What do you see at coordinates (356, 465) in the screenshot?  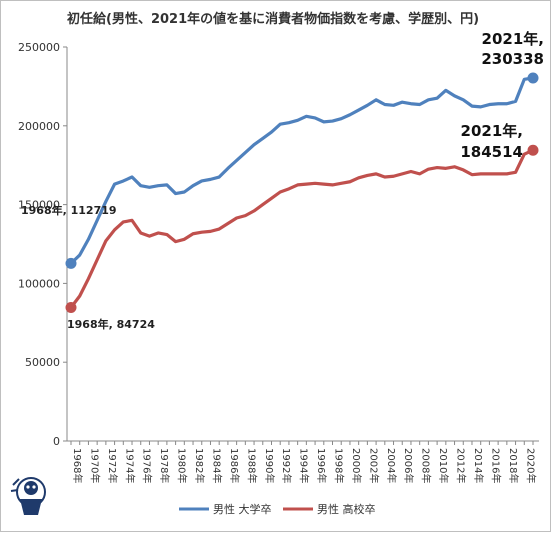 I see `x-tick-label: 2000年` at bounding box center [356, 465].